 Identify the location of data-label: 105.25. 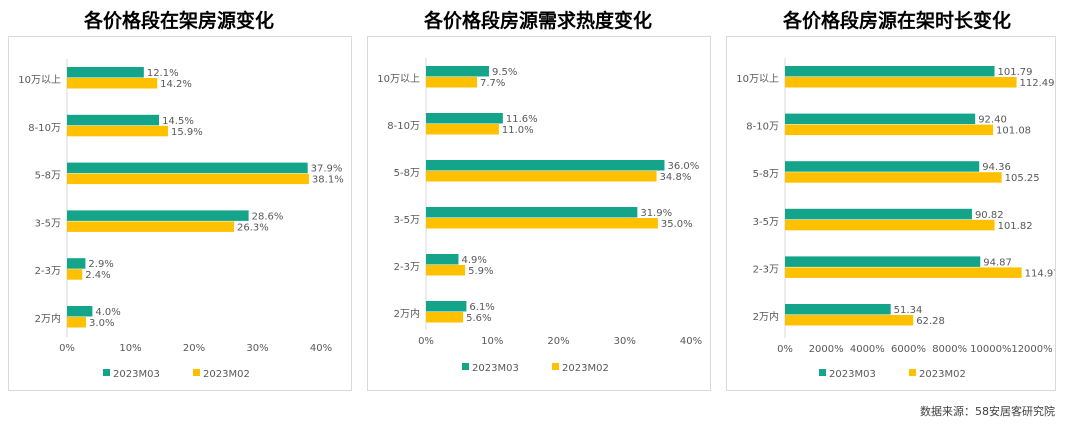
(1022, 178).